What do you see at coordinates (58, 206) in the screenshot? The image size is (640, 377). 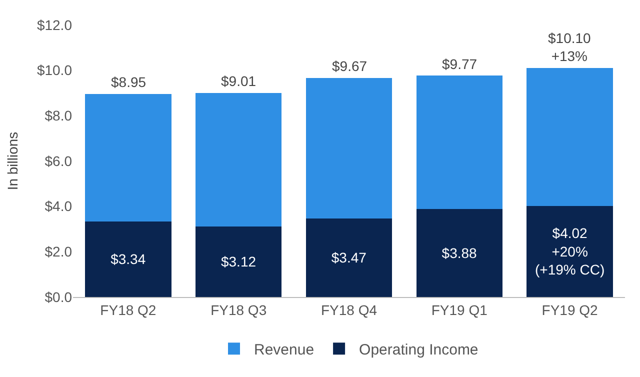 I see `y-tick-label: $4.0` at bounding box center [58, 206].